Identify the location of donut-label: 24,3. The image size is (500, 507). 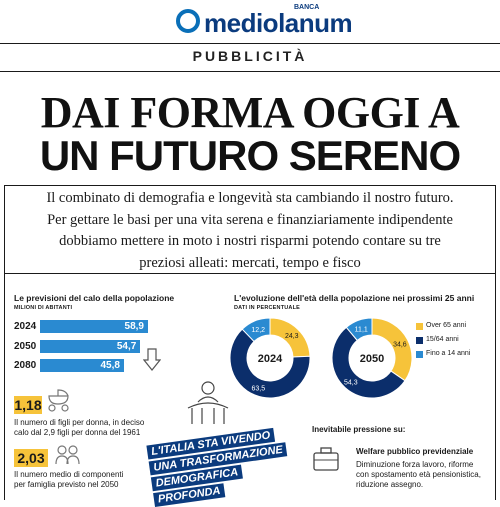
(292, 336).